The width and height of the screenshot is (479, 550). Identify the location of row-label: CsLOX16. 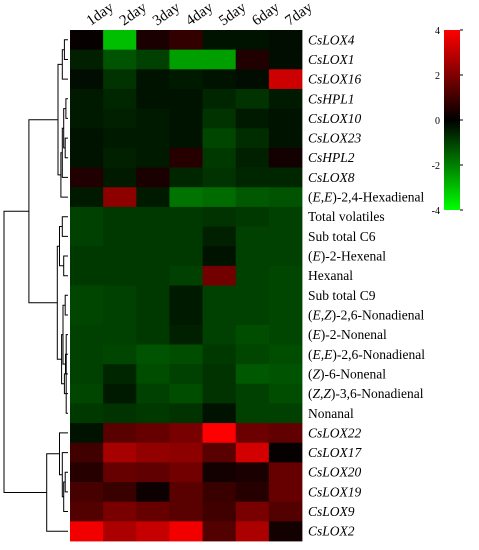
(335, 79).